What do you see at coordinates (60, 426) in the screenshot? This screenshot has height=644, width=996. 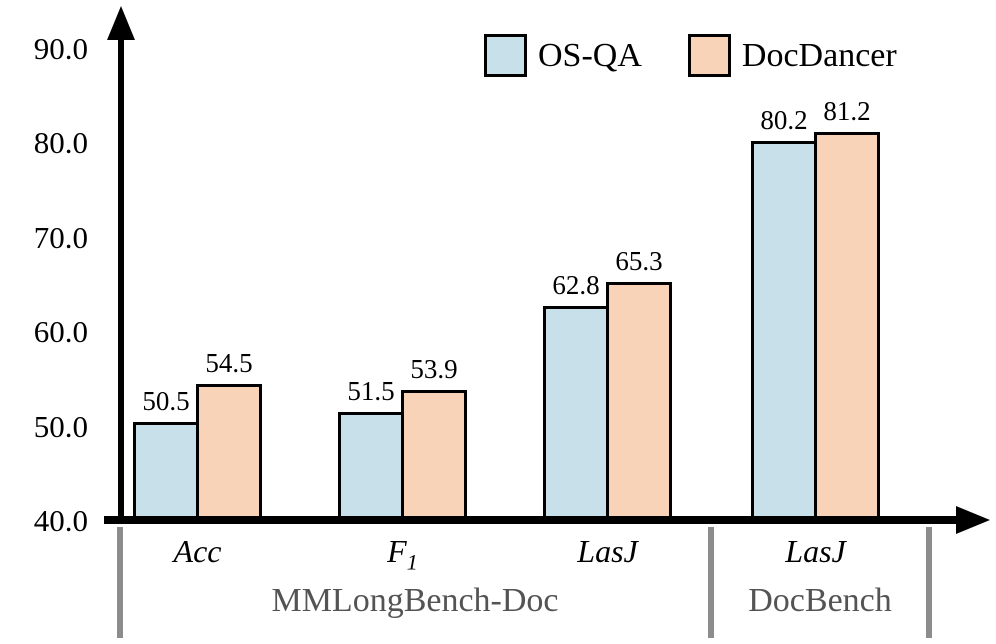 I see `y-tick-label-50.0: 50.0` at bounding box center [60, 426].